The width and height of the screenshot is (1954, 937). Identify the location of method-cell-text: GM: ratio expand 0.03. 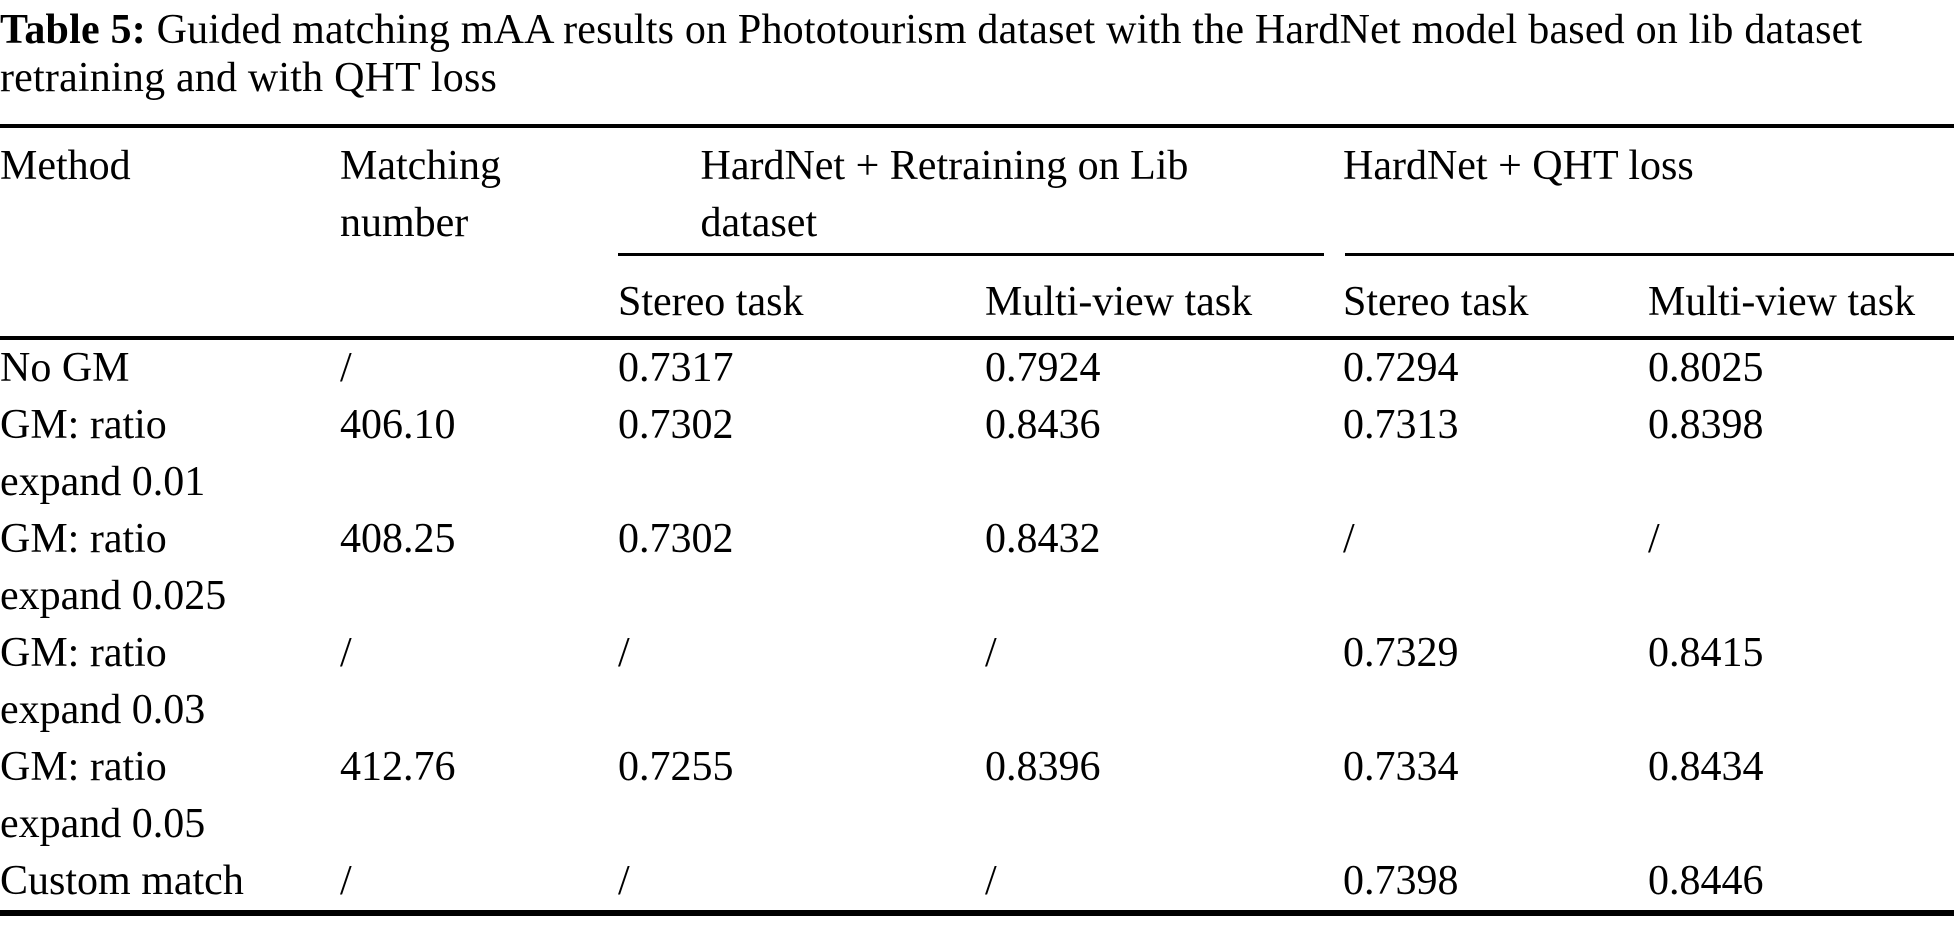
(103, 681).